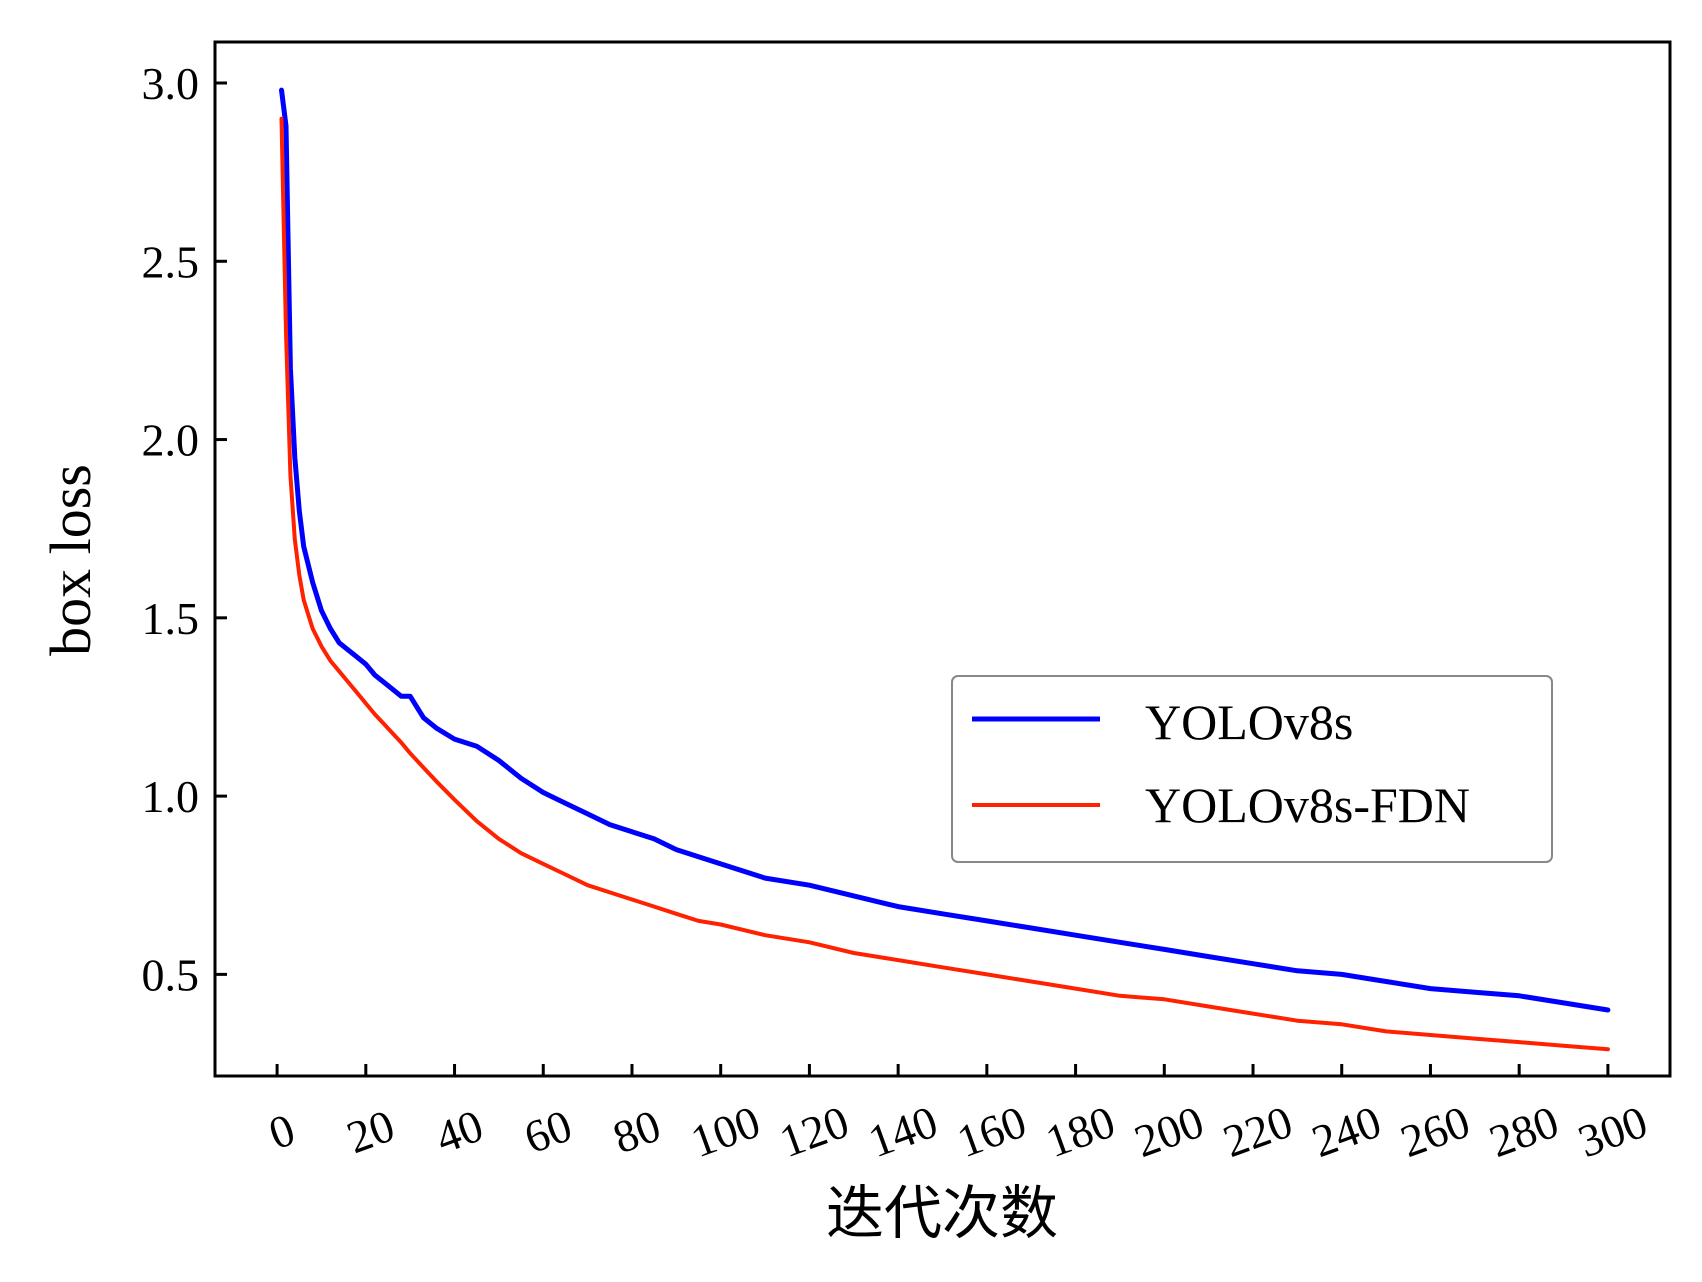  Describe the element at coordinates (1307, 805) in the screenshot. I see `legend-label-yolov8s-fdn: YOLOv8s-FDN` at that location.